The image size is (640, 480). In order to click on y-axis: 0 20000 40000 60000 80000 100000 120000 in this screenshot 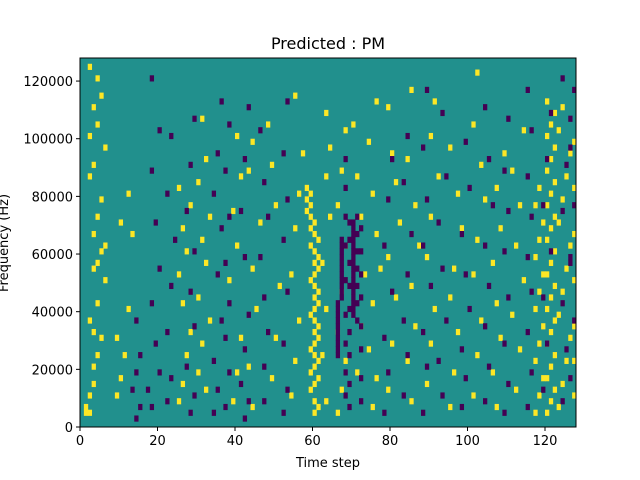, I will do `click(51, 255)`.